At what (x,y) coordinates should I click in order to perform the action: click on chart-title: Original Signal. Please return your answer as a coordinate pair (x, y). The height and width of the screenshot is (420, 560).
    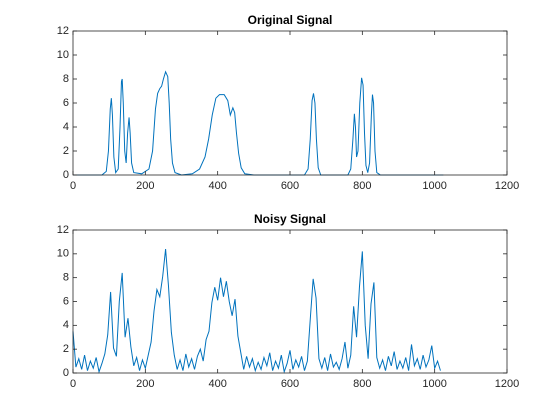
    Looking at the image, I should click on (290, 20).